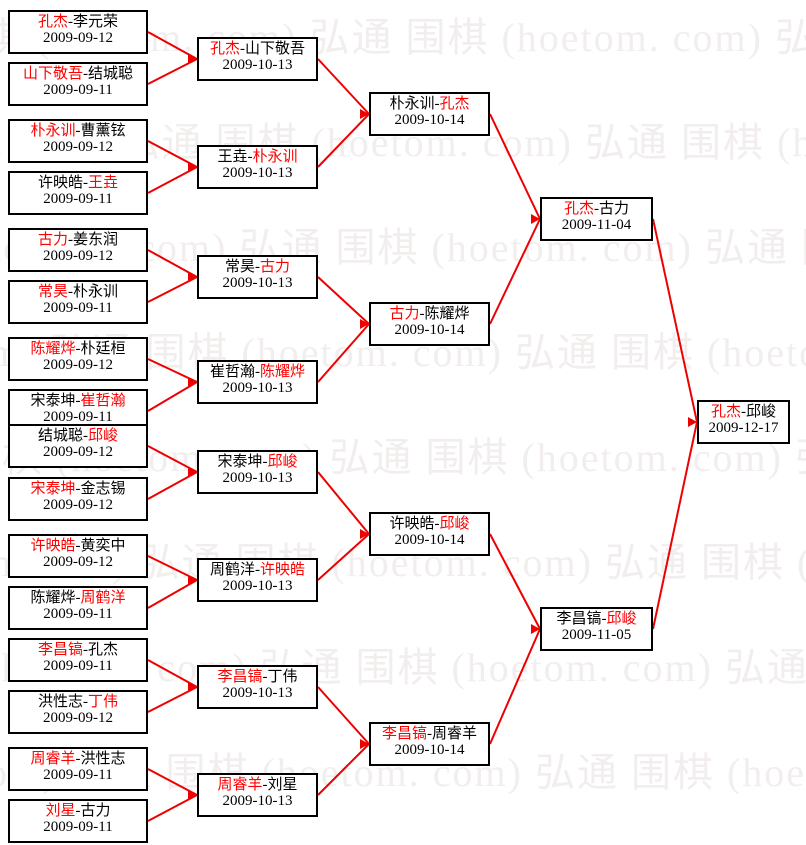 The width and height of the screenshot is (806, 845). I want to click on match-box: 李昌镐-丁伟 2009-10-13, so click(257, 687).